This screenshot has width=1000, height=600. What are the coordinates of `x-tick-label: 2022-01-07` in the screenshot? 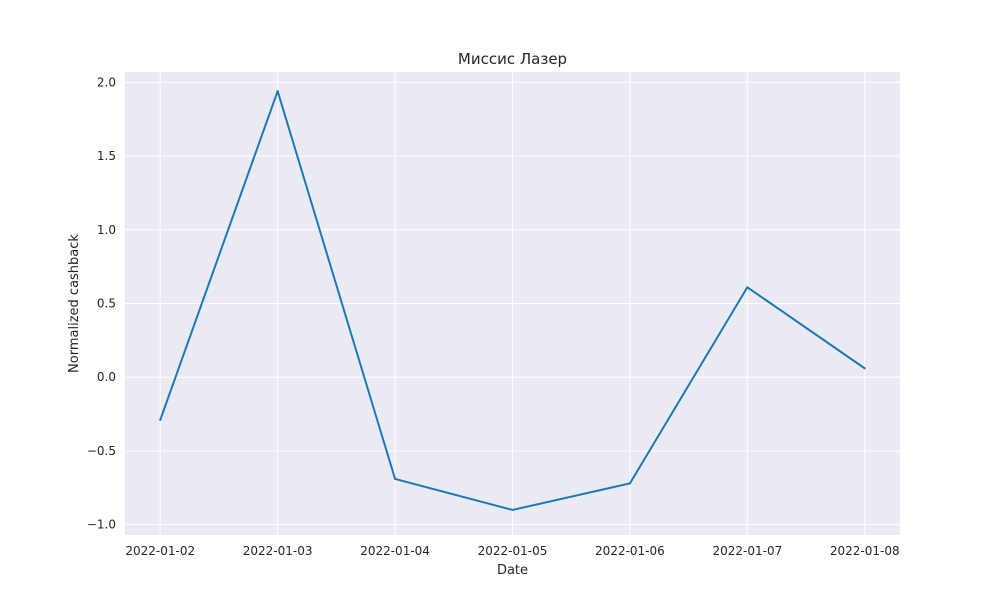 It's located at (747, 551).